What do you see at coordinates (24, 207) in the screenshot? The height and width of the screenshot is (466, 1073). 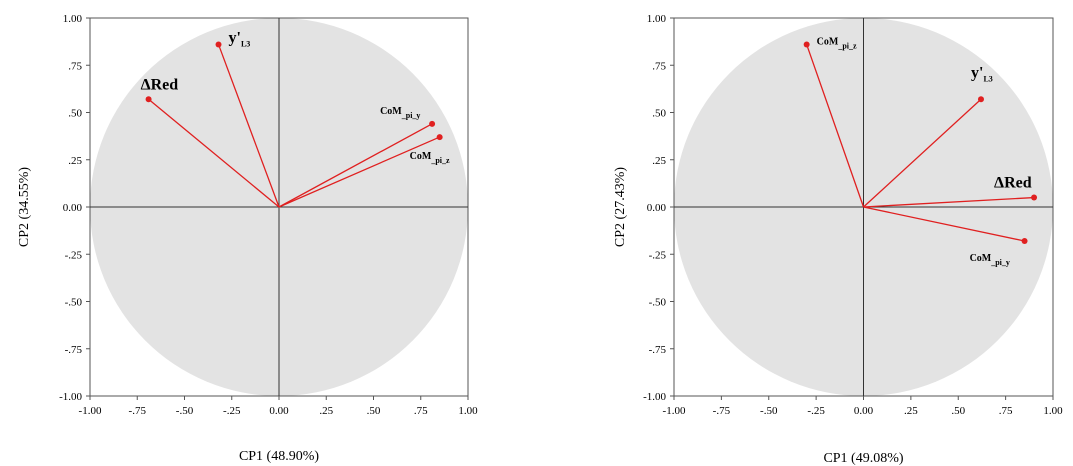 I see `y-axis-label: CP2 (34.55%)` at bounding box center [24, 207].